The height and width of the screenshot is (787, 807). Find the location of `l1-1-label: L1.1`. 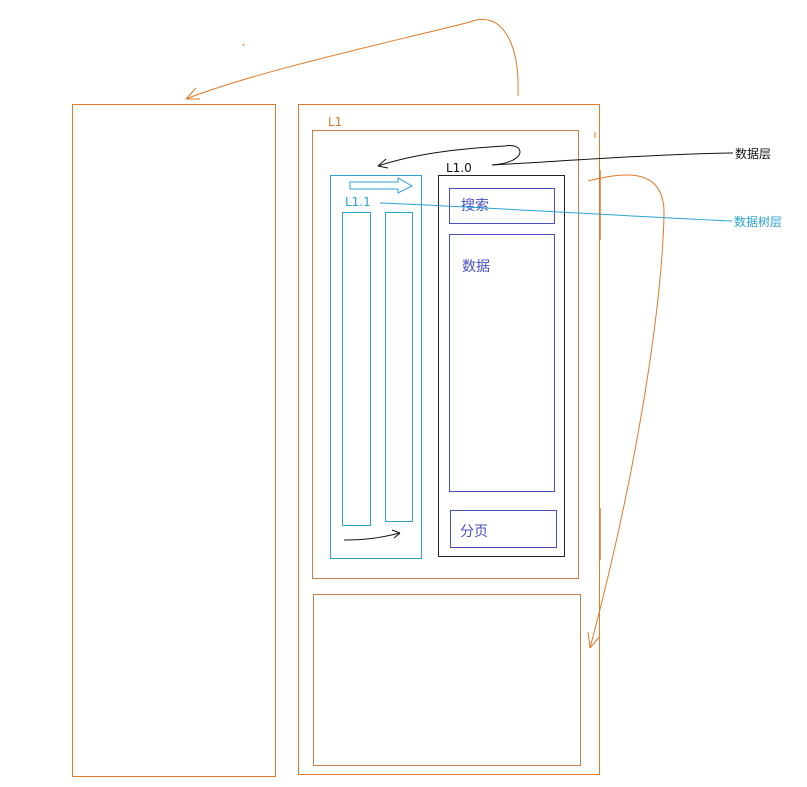

l1-1-label: L1.1 is located at coordinates (358, 202).